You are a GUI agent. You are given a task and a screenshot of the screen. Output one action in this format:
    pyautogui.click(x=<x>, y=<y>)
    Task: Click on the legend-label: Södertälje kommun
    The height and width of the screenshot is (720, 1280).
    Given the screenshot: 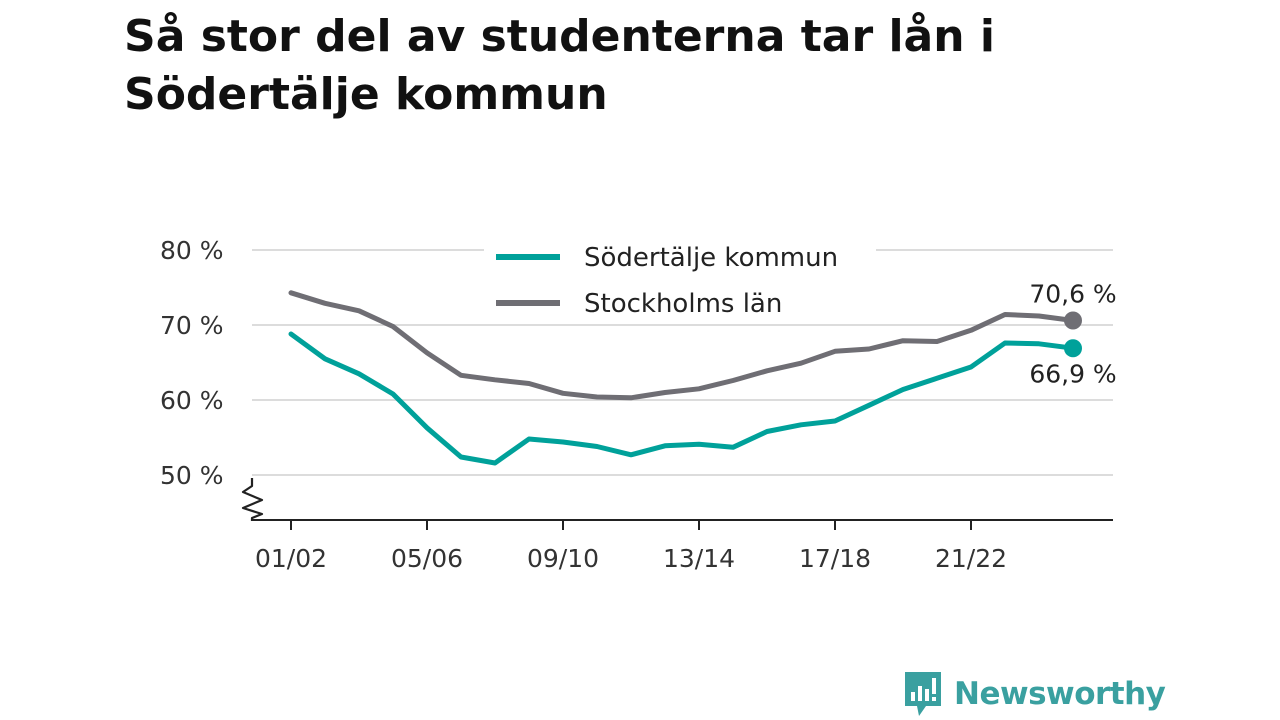 What is the action you would take?
    pyautogui.click(x=711, y=258)
    